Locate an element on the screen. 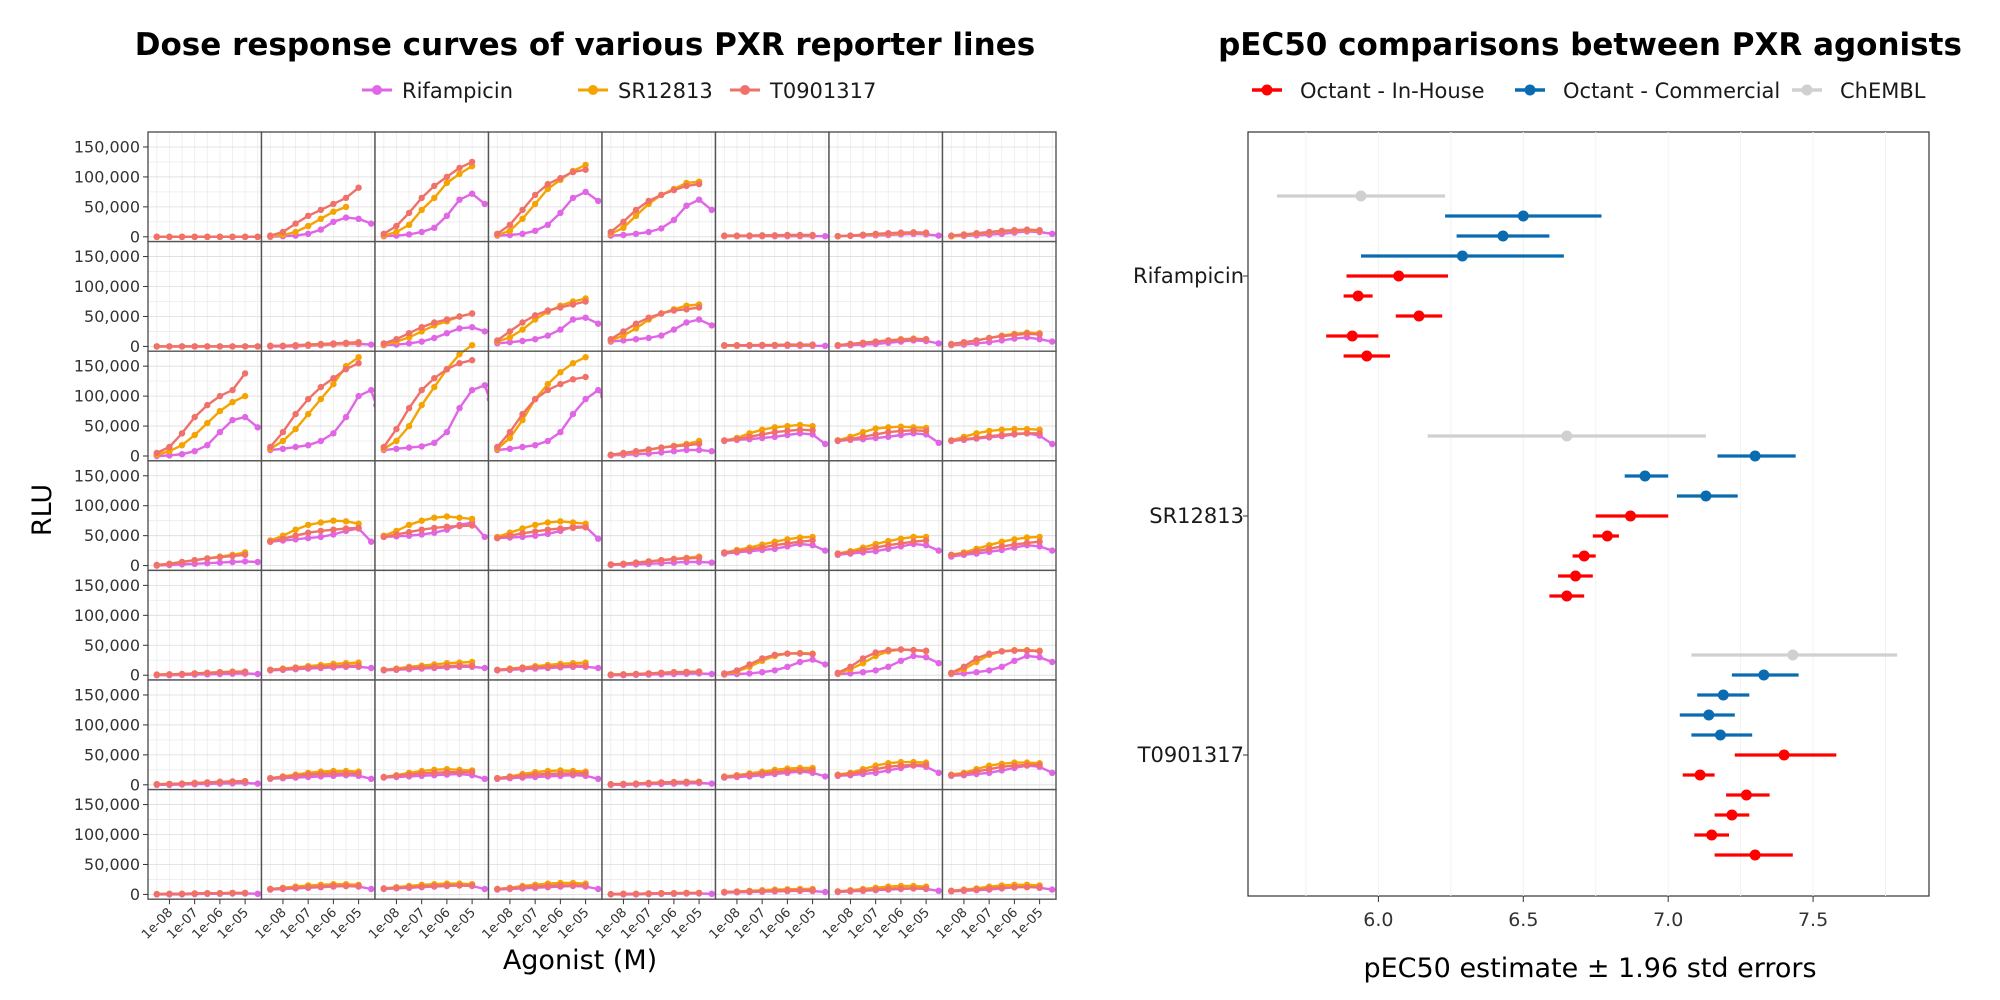 The image size is (2000, 1000). panel-r4-c4 is located at coordinates (545, 516).